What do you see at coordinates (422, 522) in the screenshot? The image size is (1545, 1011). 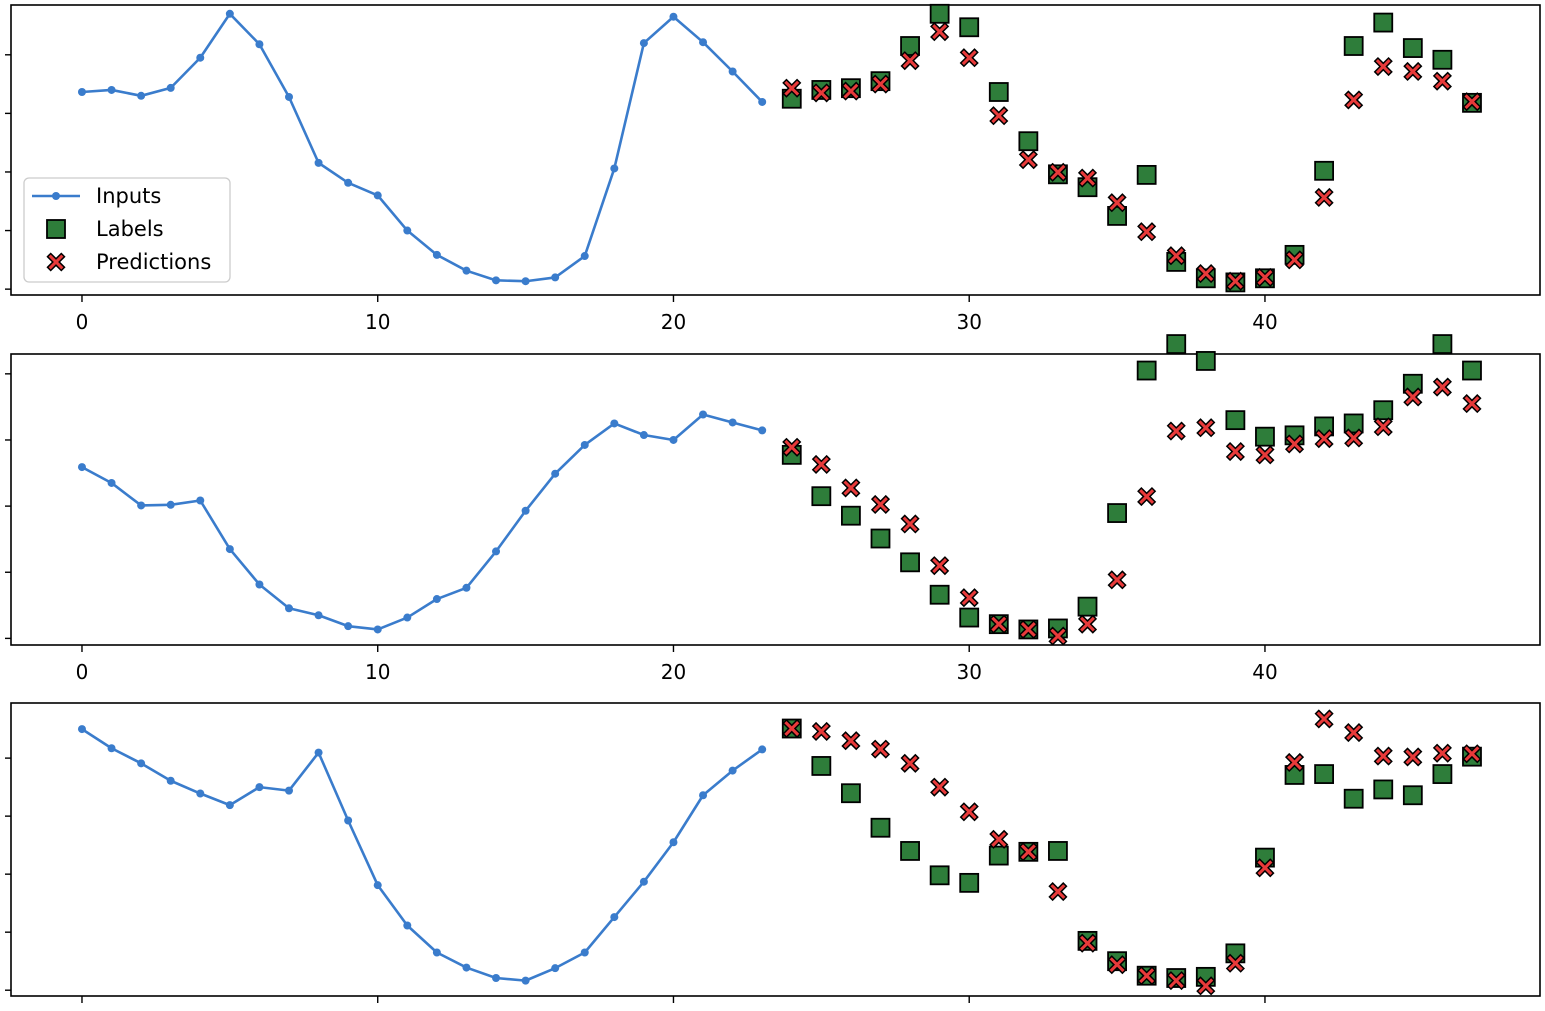 I see `inputs-line` at bounding box center [422, 522].